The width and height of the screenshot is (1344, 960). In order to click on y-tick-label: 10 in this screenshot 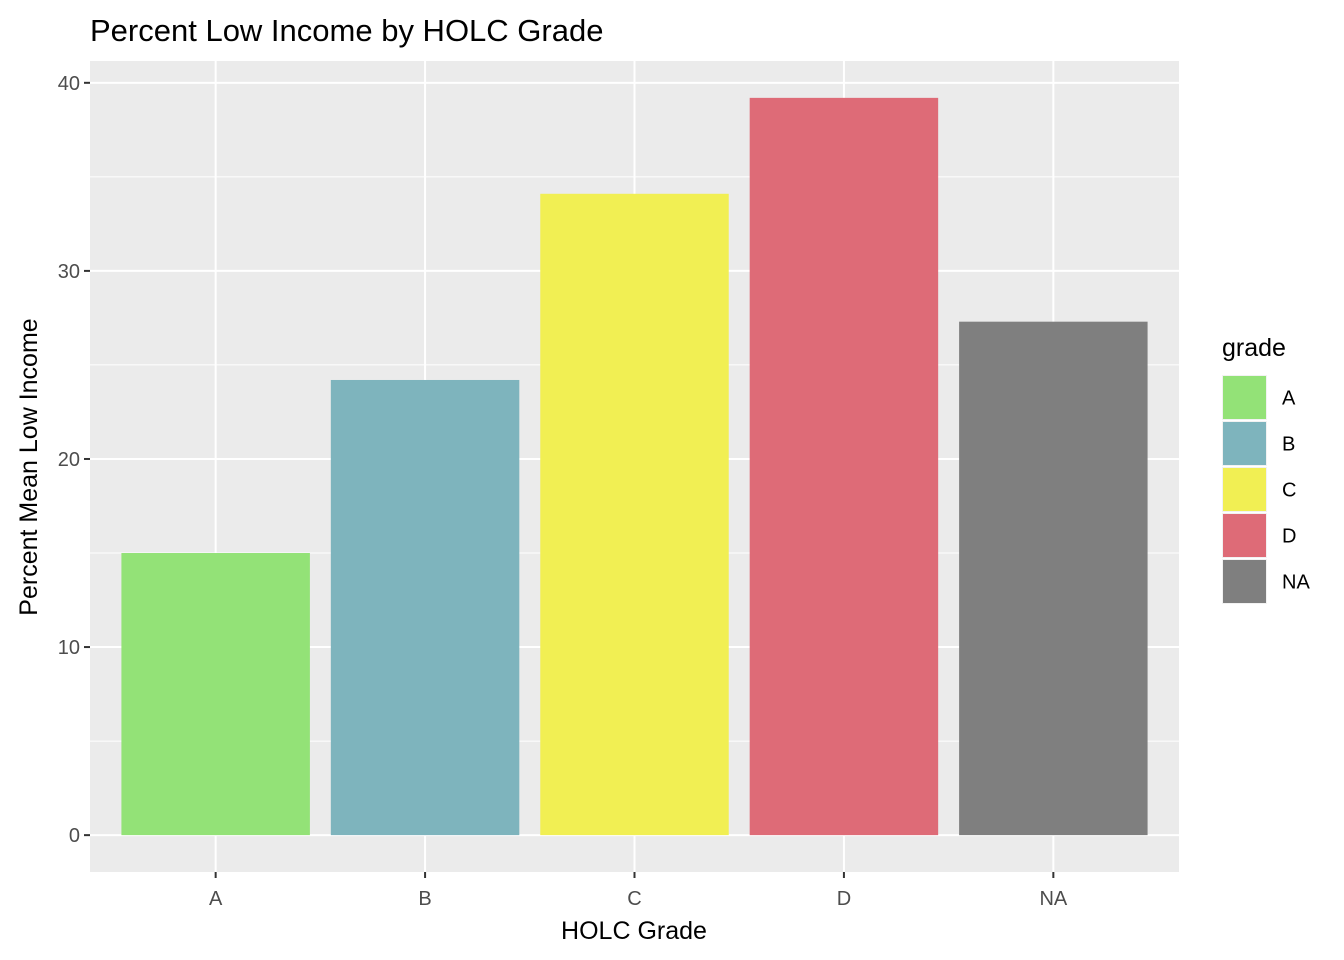, I will do `click(69, 648)`.